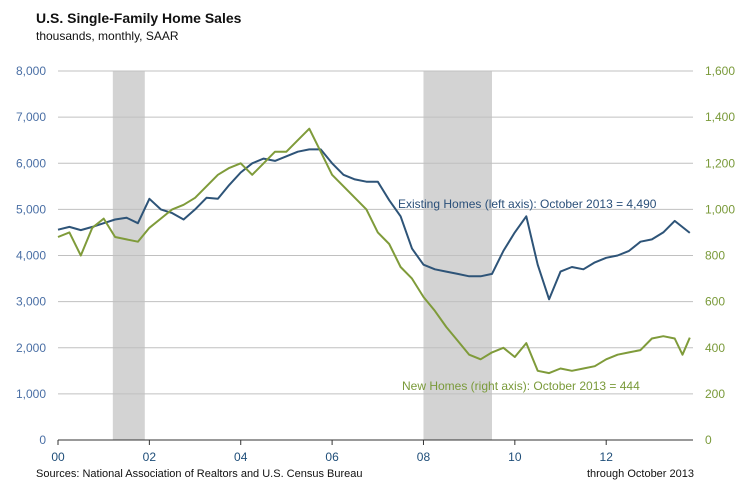  What do you see at coordinates (720, 209) in the screenshot?
I see `right-tick-label: 1,000` at bounding box center [720, 209].